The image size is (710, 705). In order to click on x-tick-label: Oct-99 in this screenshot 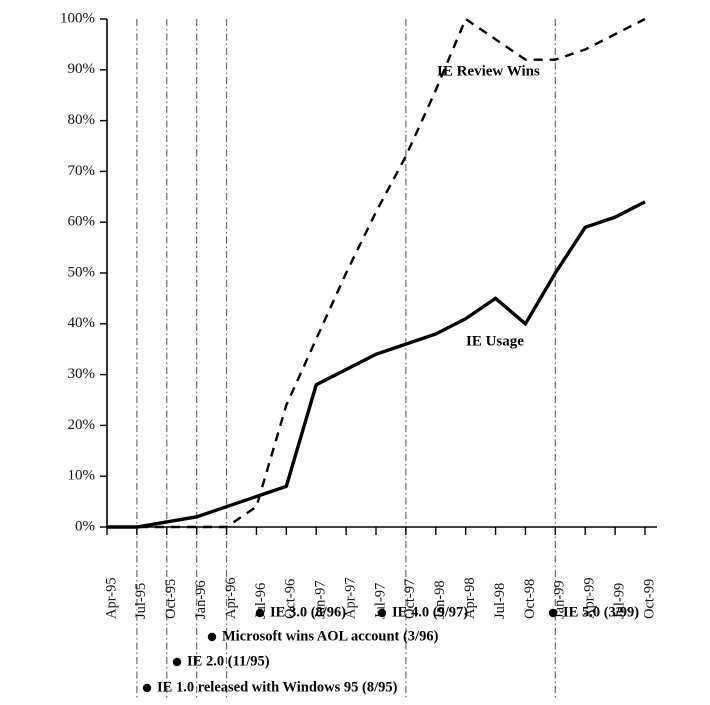, I will do `click(649, 599)`.